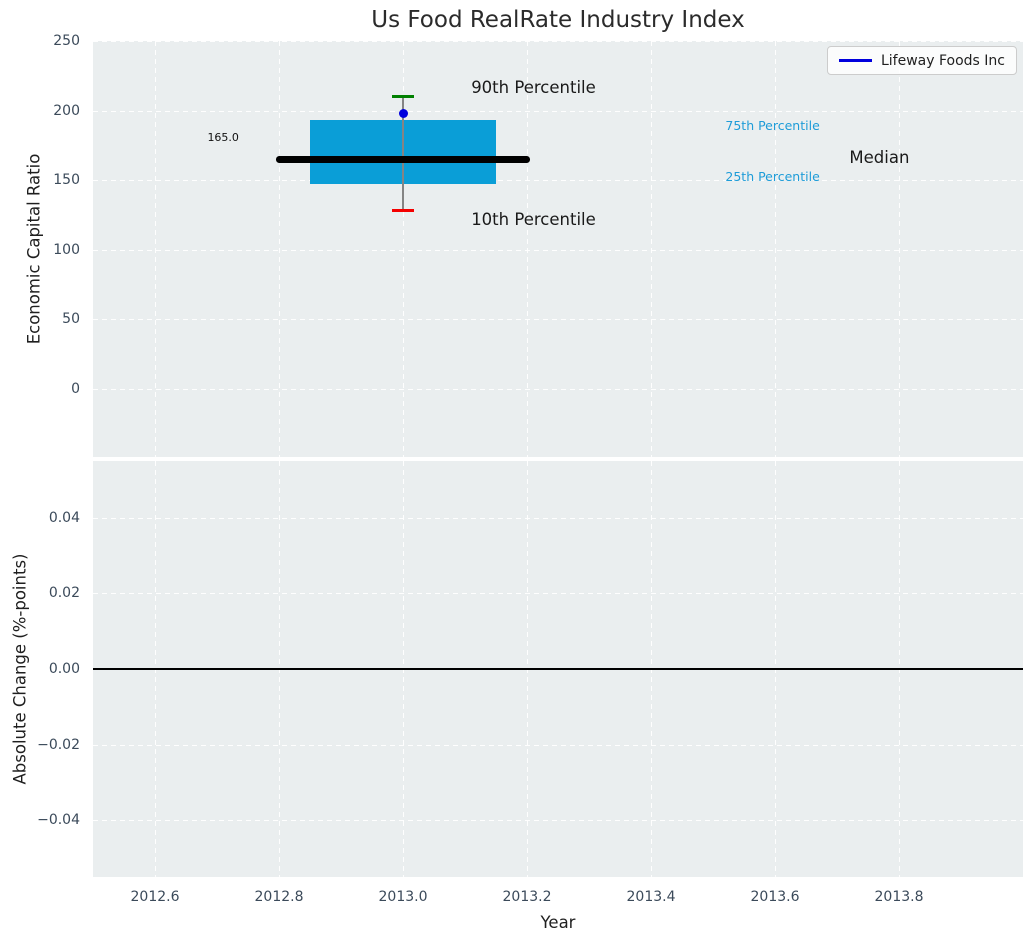 Image resolution: width=1034 pixels, height=942 pixels. I want to click on x-tick-label: 2013.8, so click(899, 897).